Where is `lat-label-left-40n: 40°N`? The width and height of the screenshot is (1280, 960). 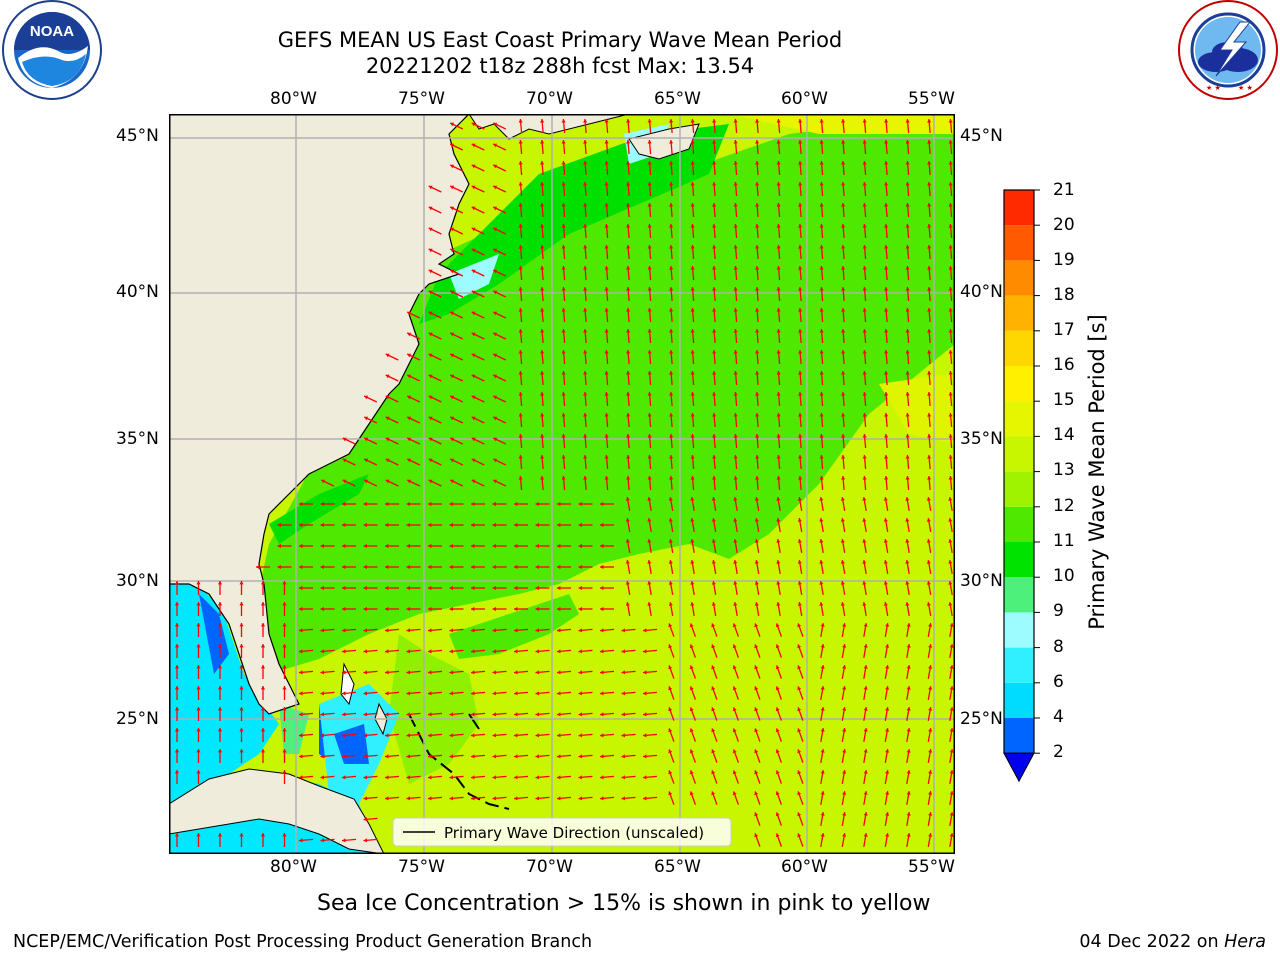
lat-label-left-40n: 40°N is located at coordinates (137, 292).